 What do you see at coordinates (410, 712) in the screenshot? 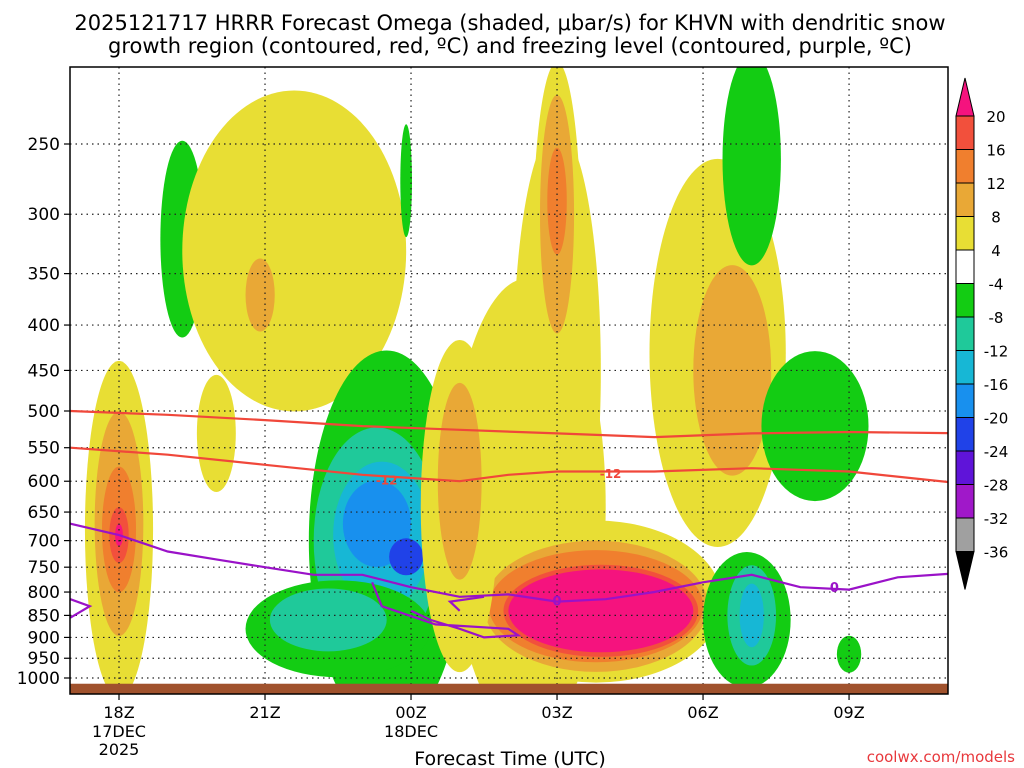
I see `x-tick-label: 00Z` at bounding box center [410, 712].